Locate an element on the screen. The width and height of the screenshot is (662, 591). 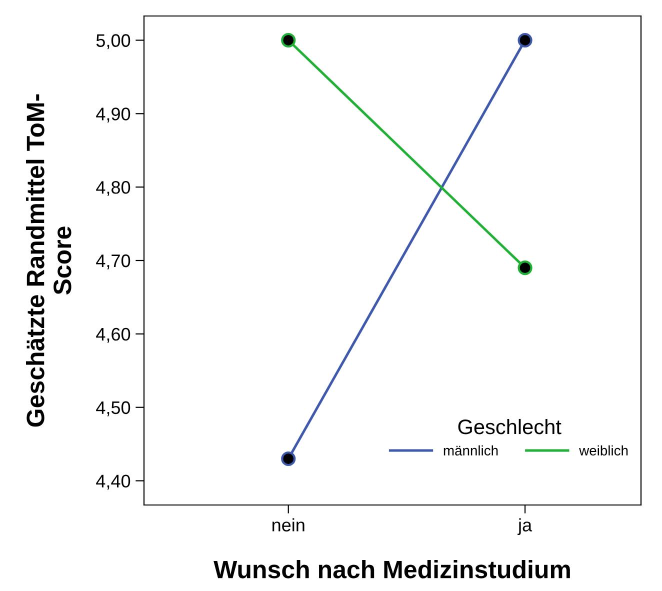
legend-label: weiblich is located at coordinates (603, 450).